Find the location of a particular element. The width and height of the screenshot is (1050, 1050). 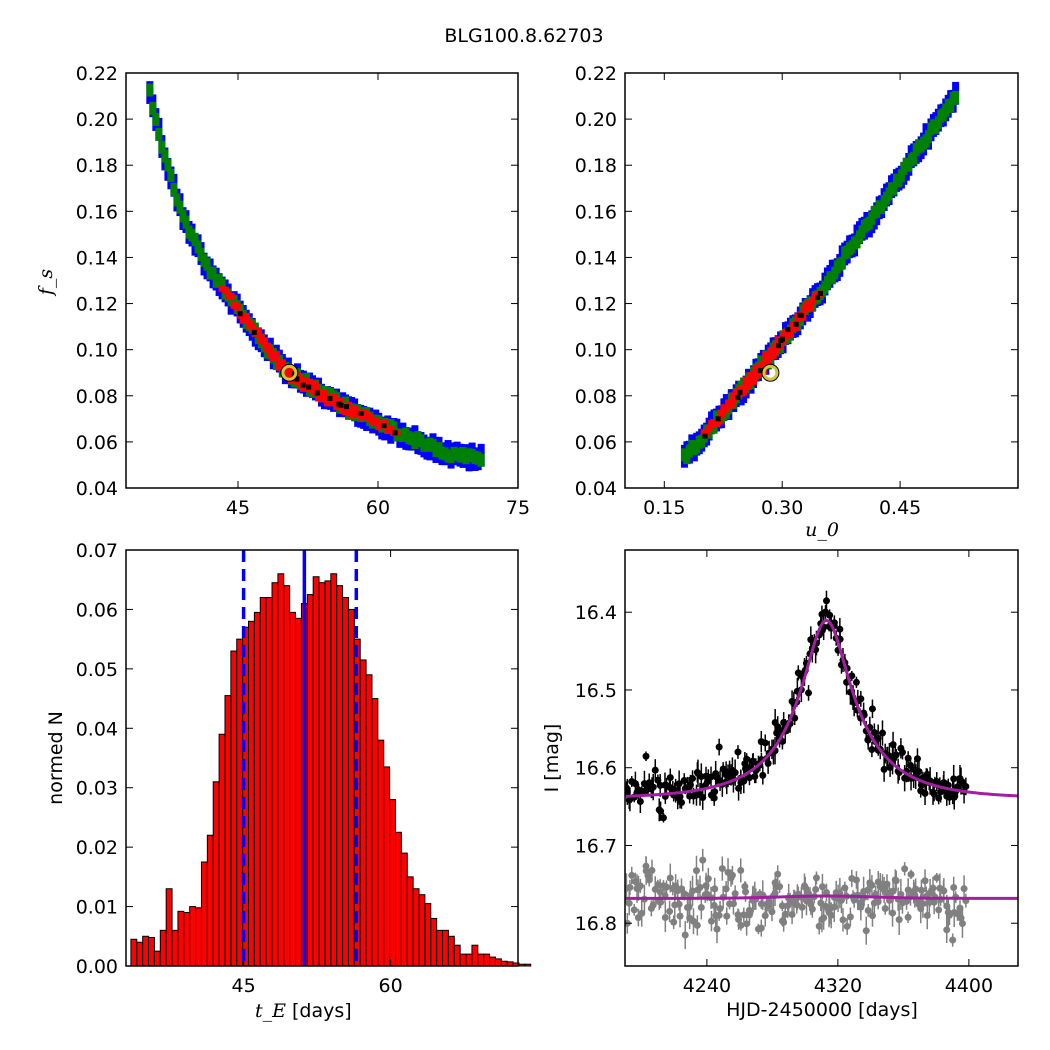

x-axis-label: t_E is located at coordinates (270, 1011).